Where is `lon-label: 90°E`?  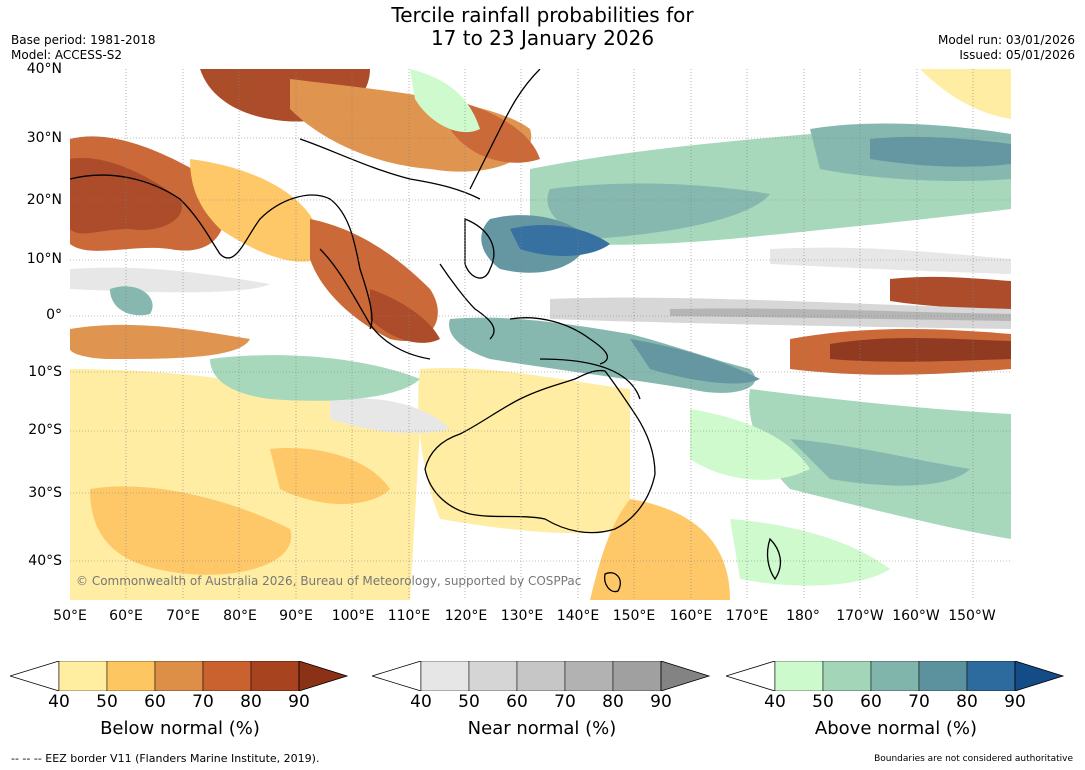
lon-label: 90°E is located at coordinates (296, 616).